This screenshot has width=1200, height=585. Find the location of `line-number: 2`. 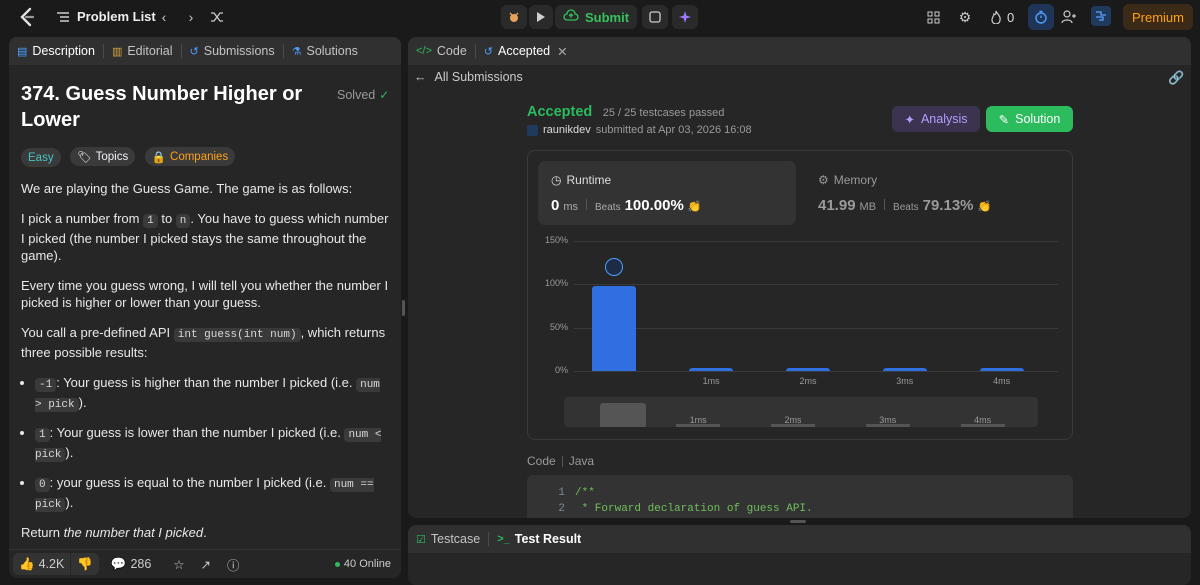

line-number: 2 is located at coordinates (561, 509).